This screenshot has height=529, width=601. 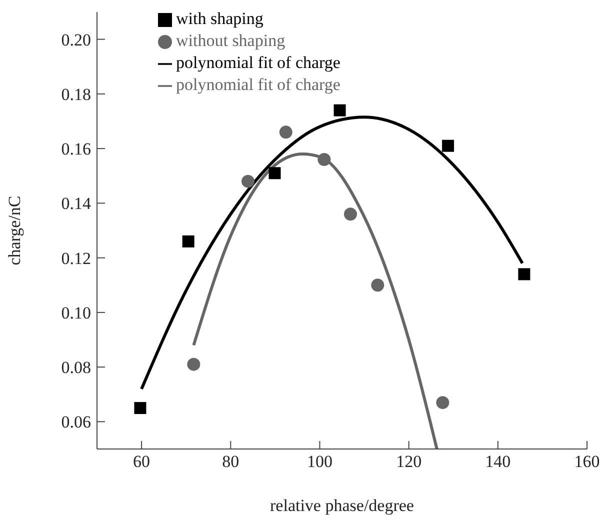 I want to click on y-tick-label: 0.10, so click(x=76, y=312).